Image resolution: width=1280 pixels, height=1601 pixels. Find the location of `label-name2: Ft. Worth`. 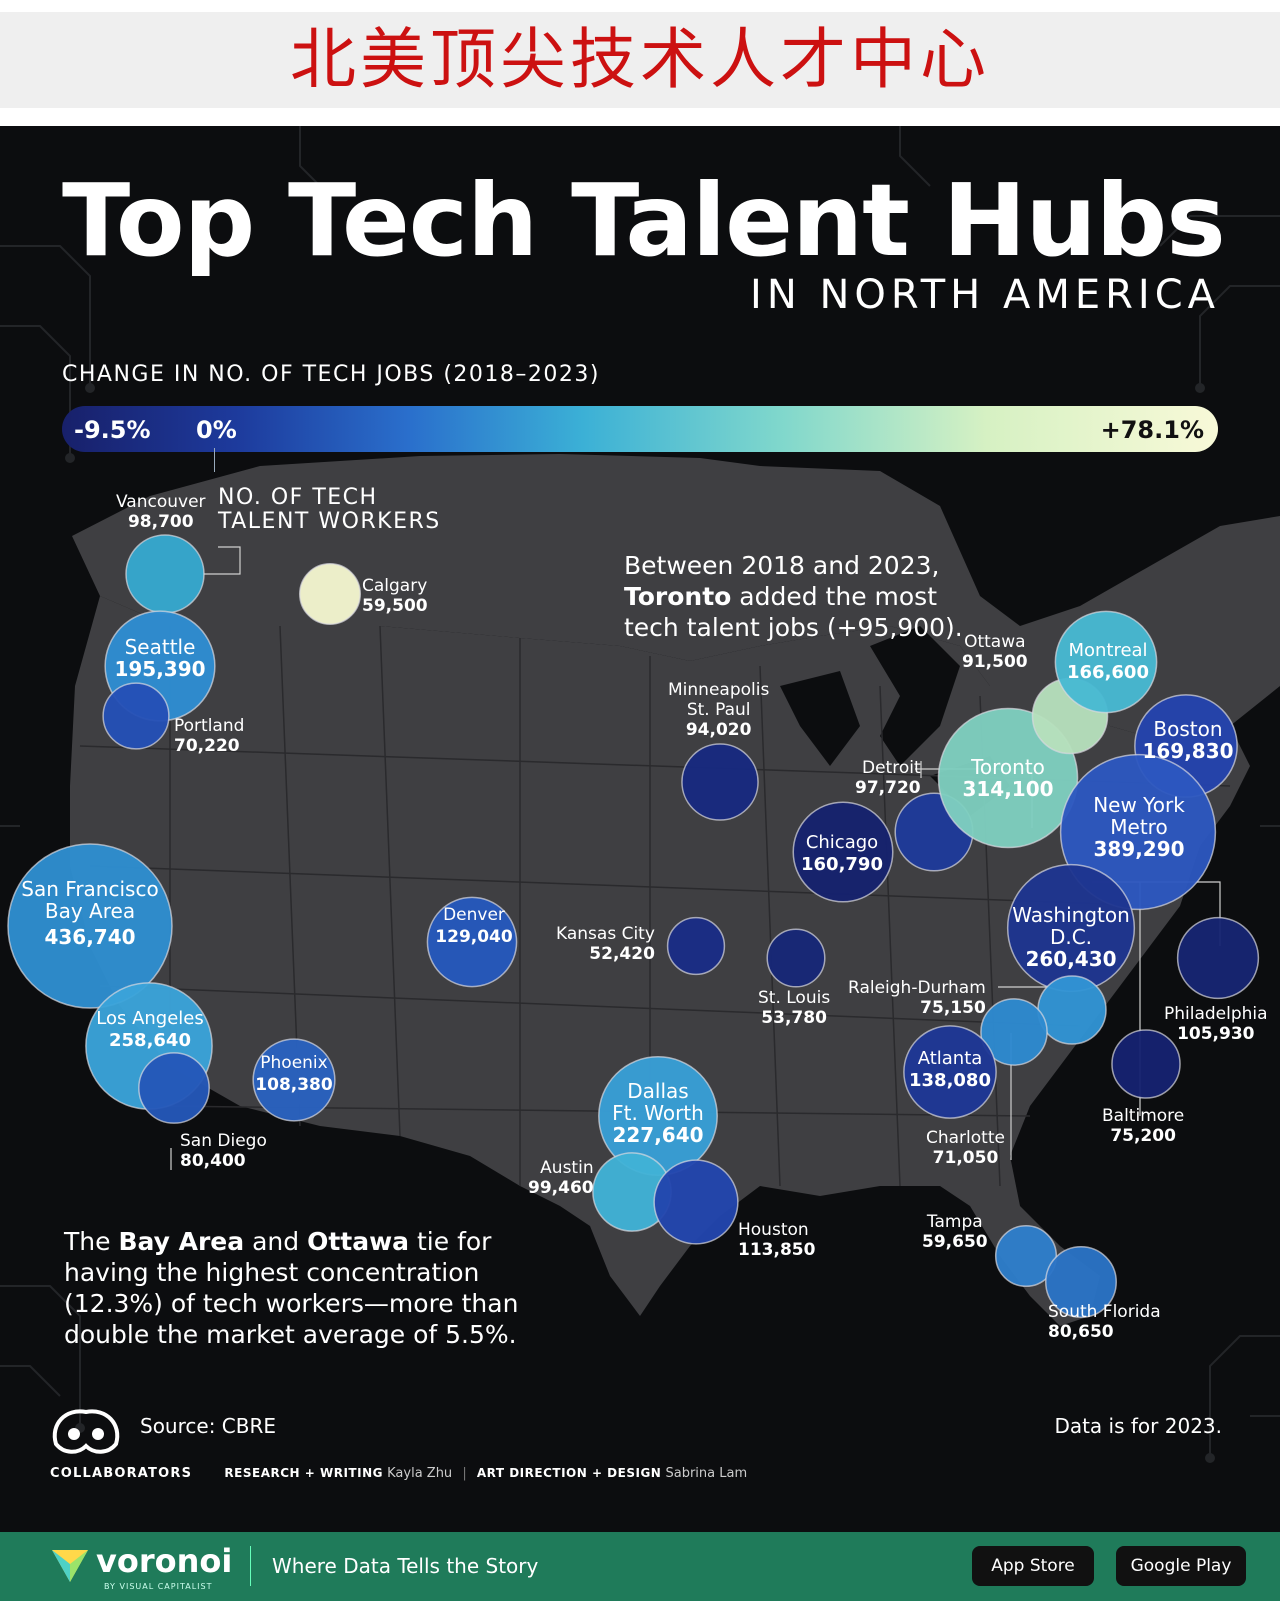

label-name2: Ft. Worth is located at coordinates (658, 1113).